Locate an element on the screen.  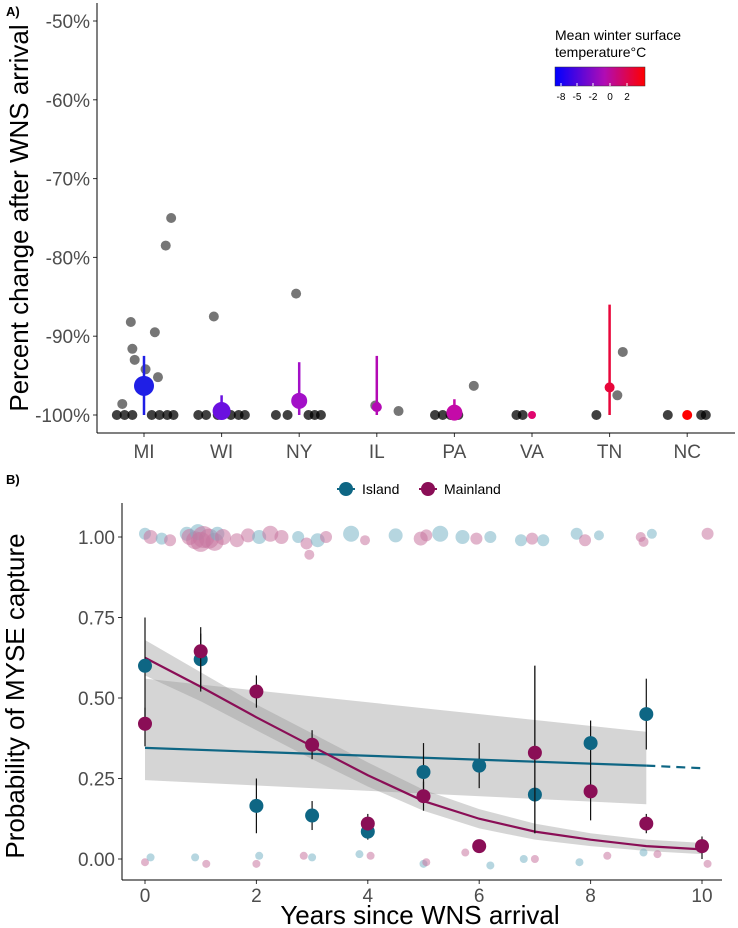
temperature-colorbar is located at coordinates (600, 76).